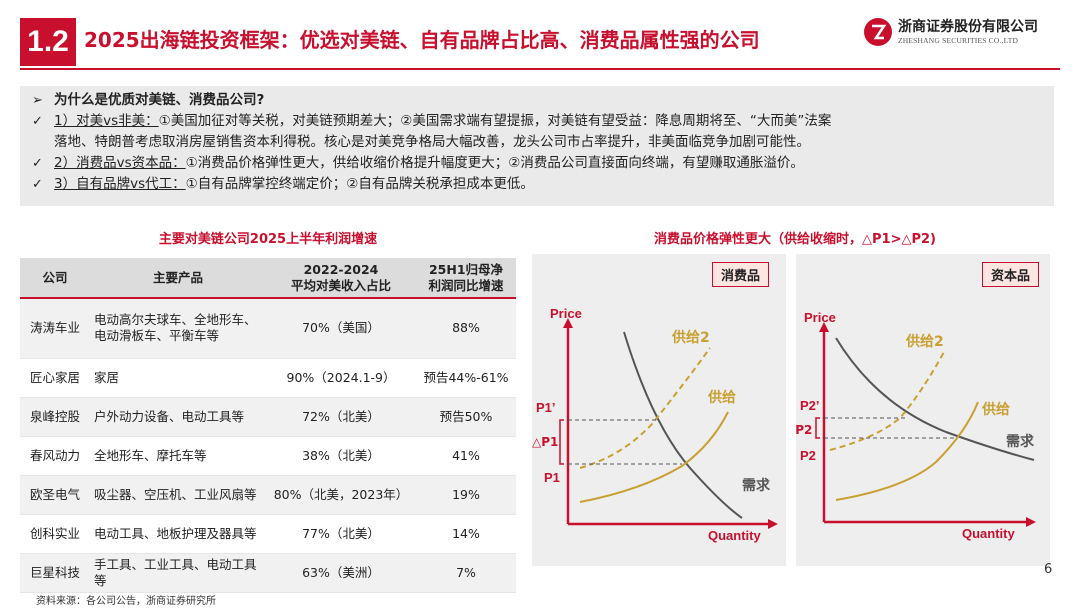 This screenshot has height=608, width=1080. Describe the element at coordinates (178, 417) in the screenshot. I see `cell-product: 户外动力设备、电动工具等` at that location.